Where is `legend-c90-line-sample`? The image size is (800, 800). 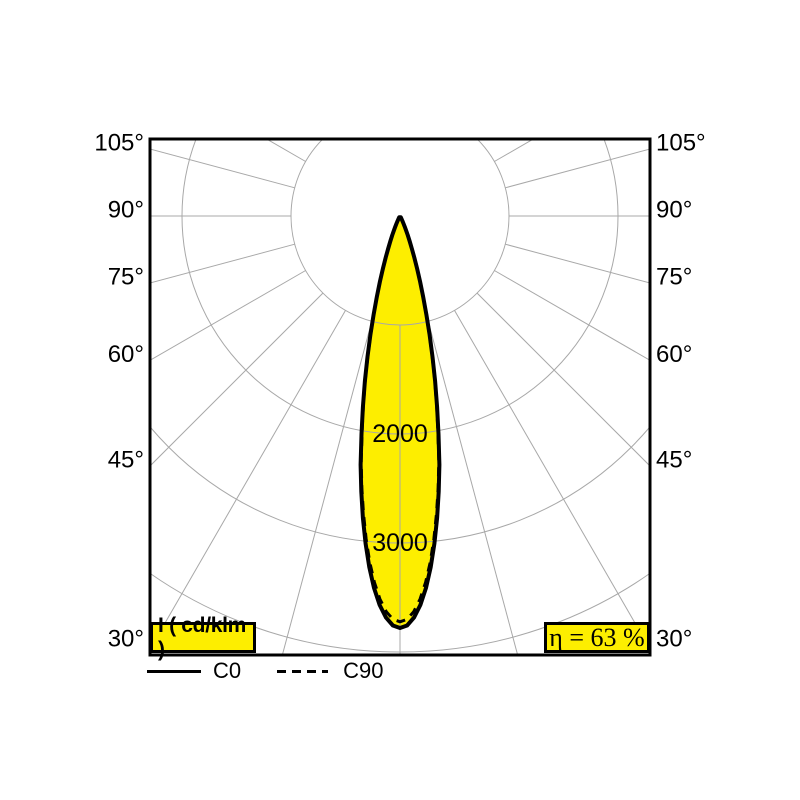
legend-c90-line-sample is located at coordinates (303, 671).